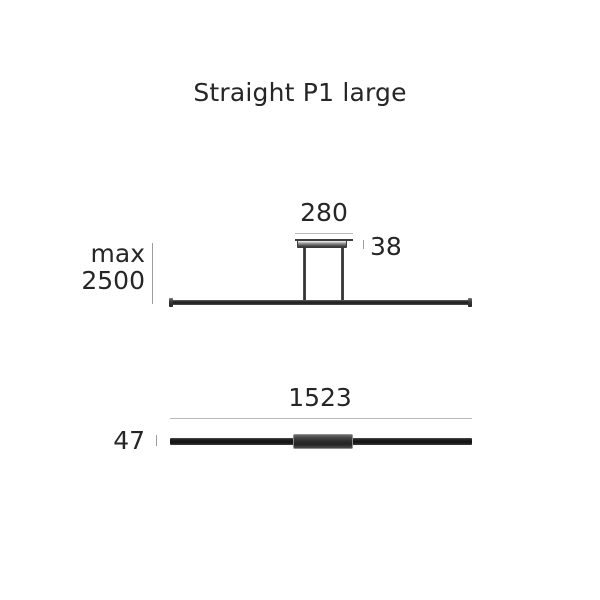  Describe the element at coordinates (324, 240) in the screenshot. I see `canopy-plate-rim` at that location.